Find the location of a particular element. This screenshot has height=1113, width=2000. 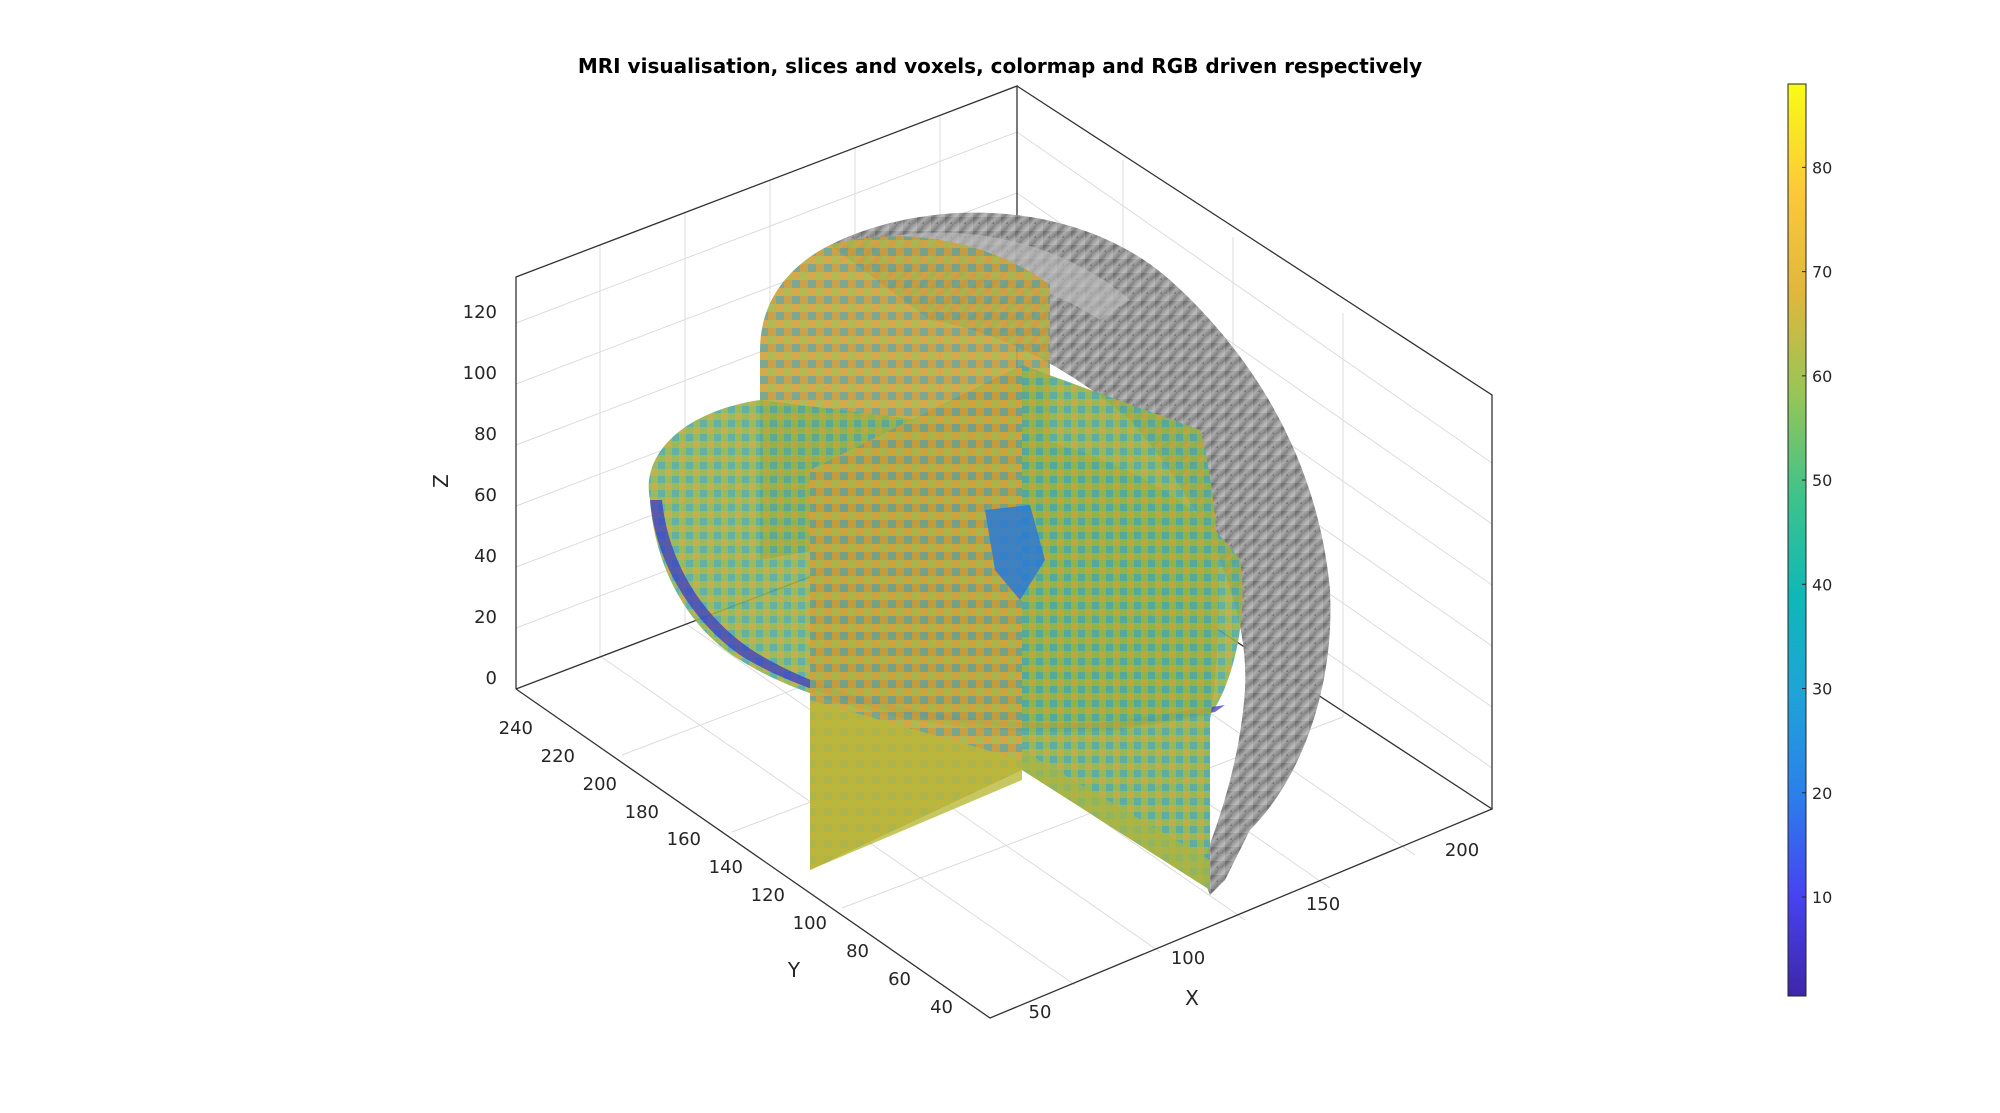

y-tick-label: 220 is located at coordinates (558, 756).